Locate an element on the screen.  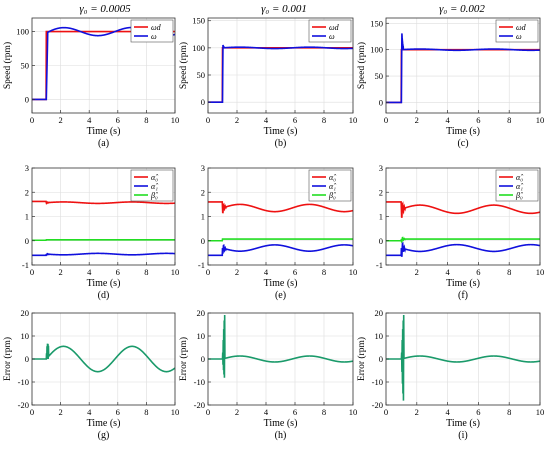
legend-label: ωd is located at coordinates (334, 27).